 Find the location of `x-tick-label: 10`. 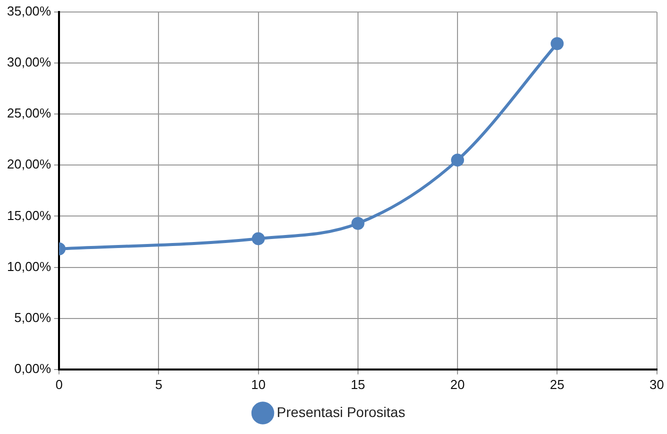

x-tick-label: 10 is located at coordinates (258, 384).